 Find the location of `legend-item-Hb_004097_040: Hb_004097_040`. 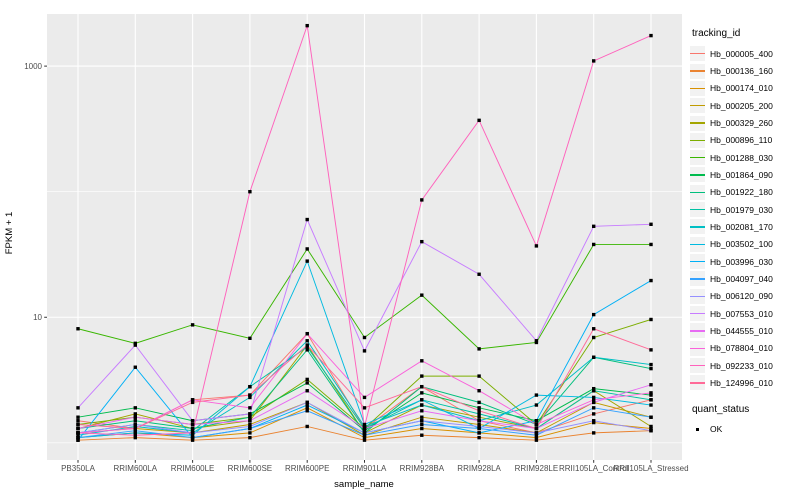

legend-item-Hb_004097_040: Hb_004097_040 is located at coordinates (744, 279).